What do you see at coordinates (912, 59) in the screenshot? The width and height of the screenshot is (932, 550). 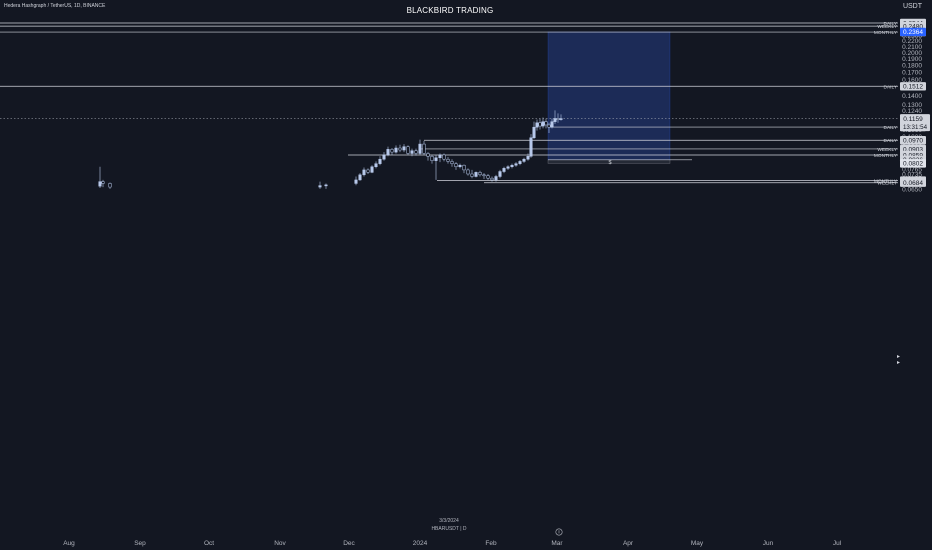 I see `y-tick-label: 0.1900` at bounding box center [912, 59].